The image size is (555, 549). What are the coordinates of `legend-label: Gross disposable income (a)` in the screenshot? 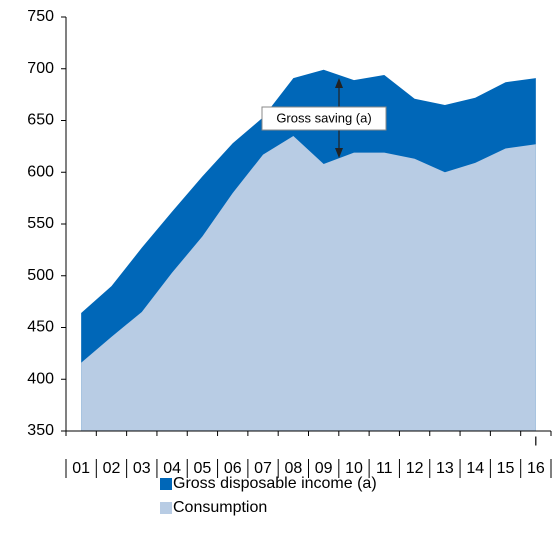 It's located at (275, 483).